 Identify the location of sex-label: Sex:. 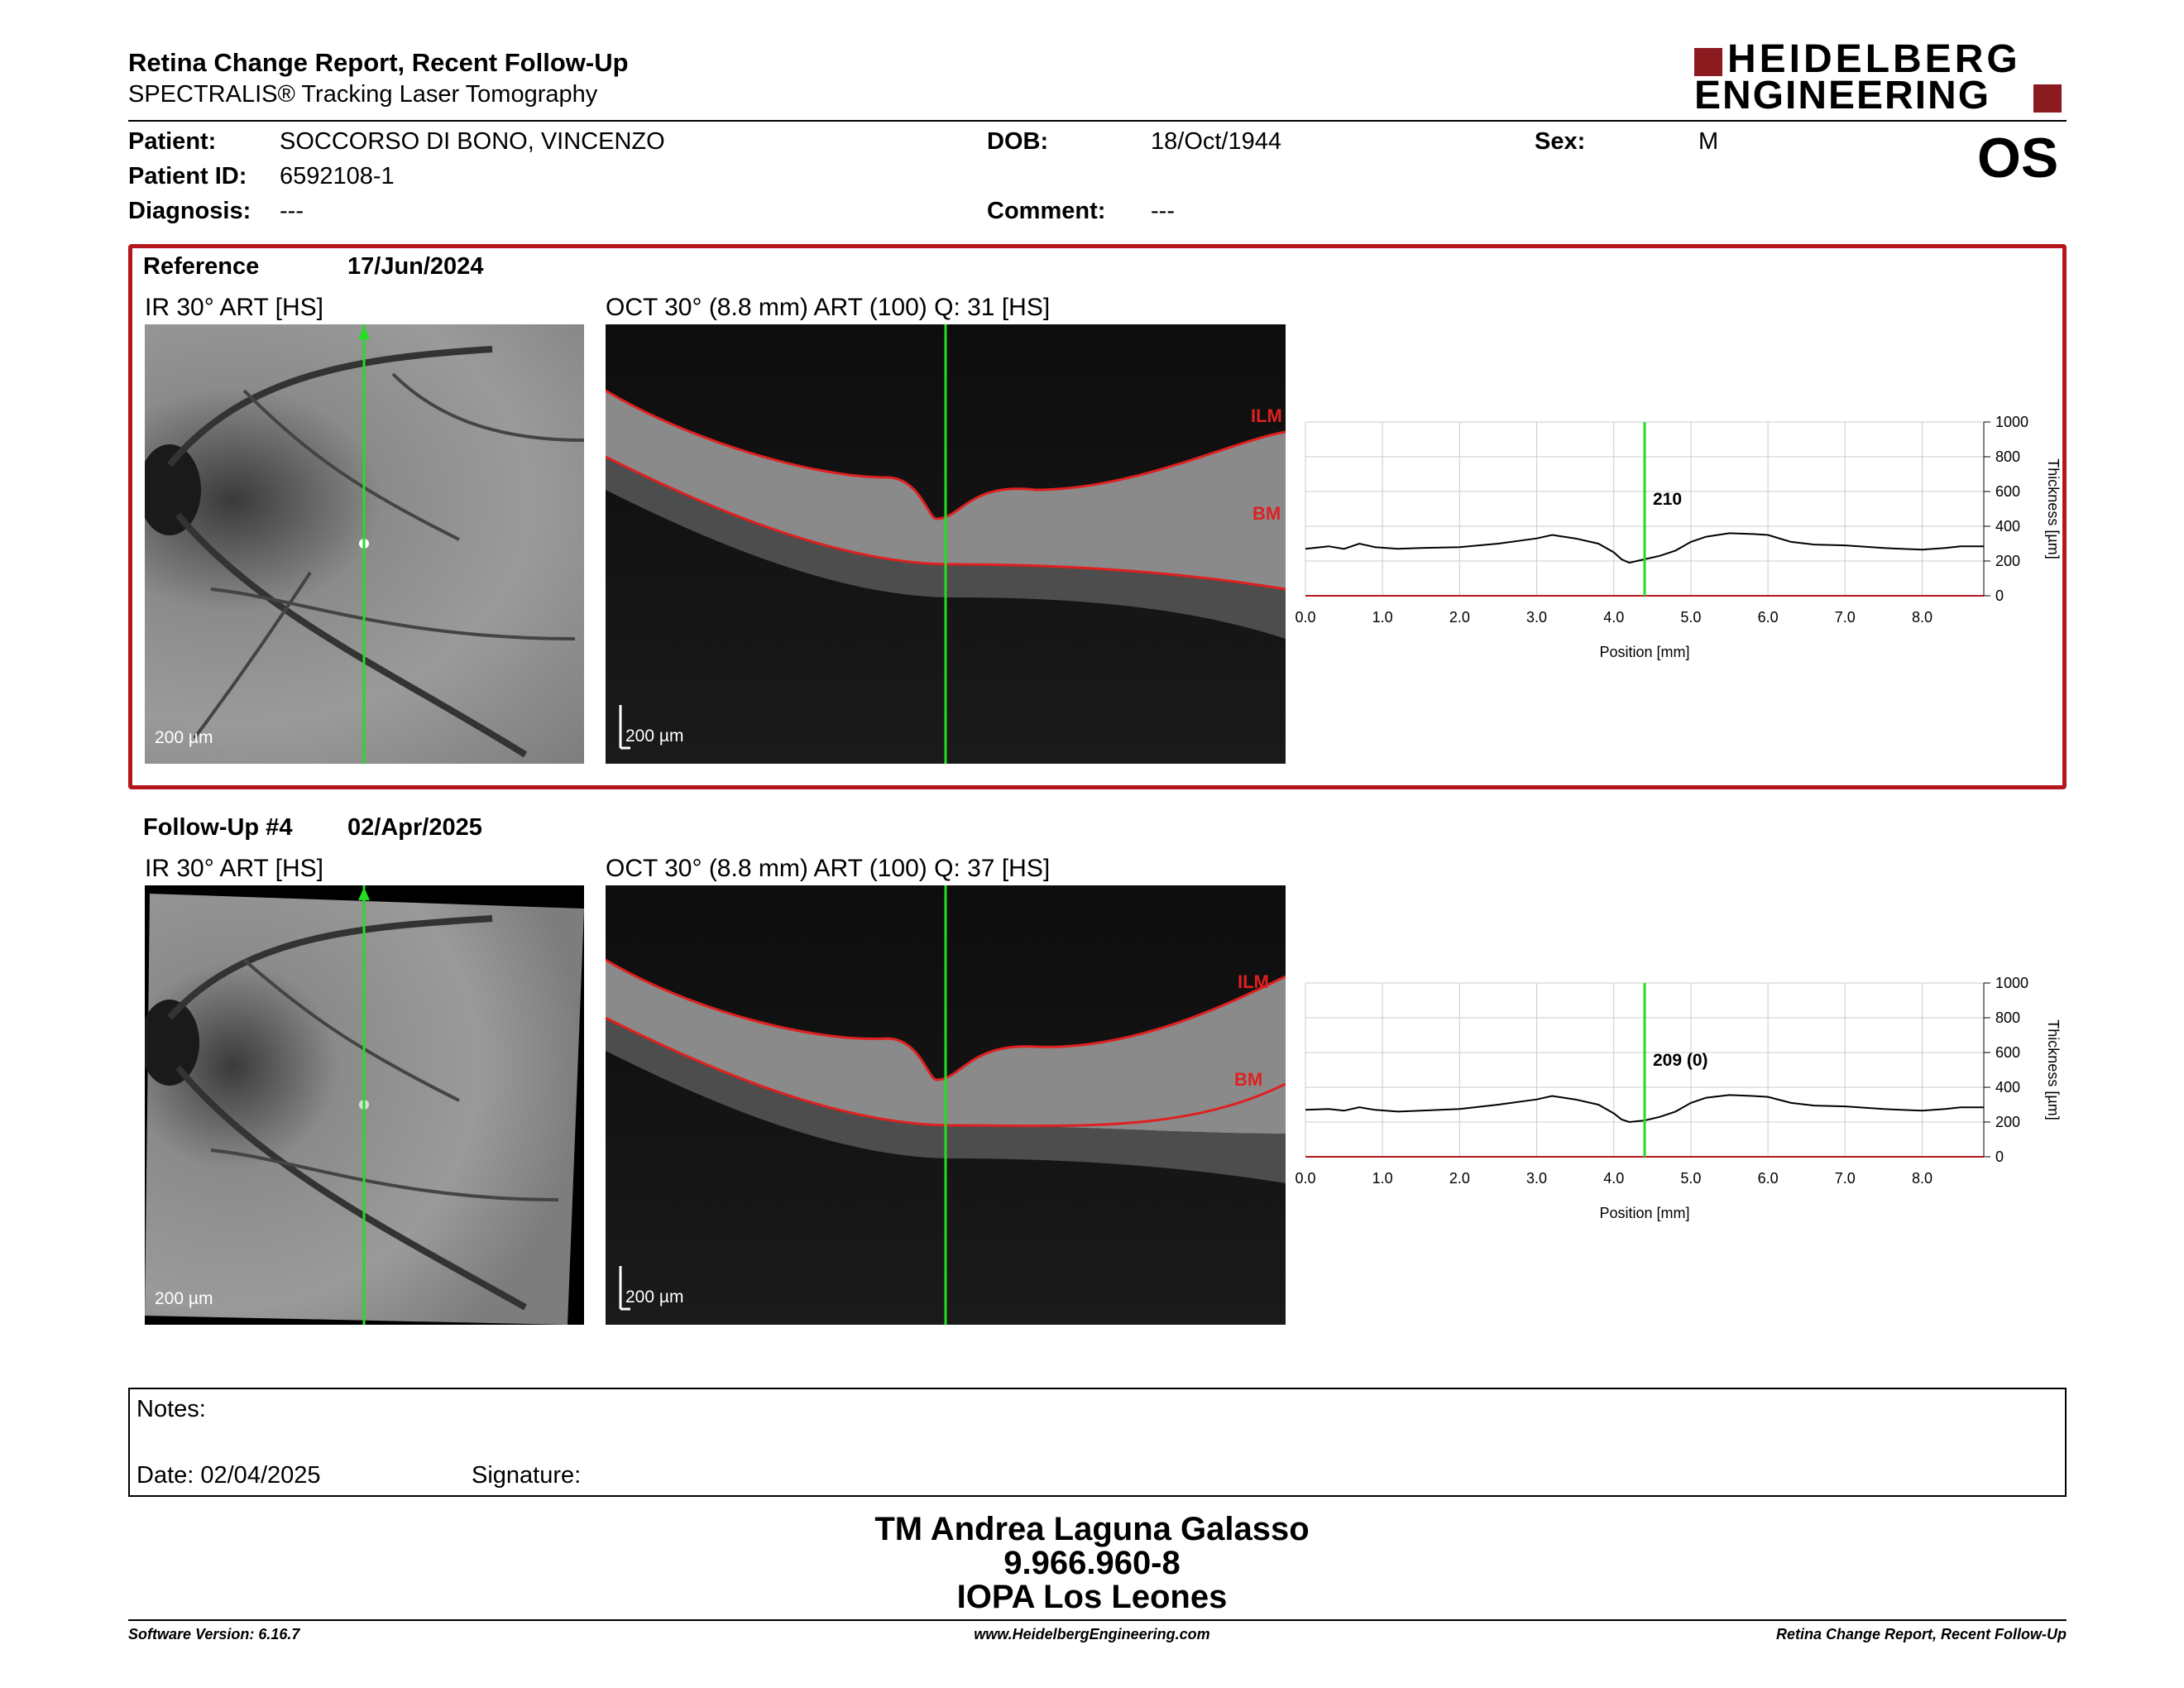
(1560, 141).